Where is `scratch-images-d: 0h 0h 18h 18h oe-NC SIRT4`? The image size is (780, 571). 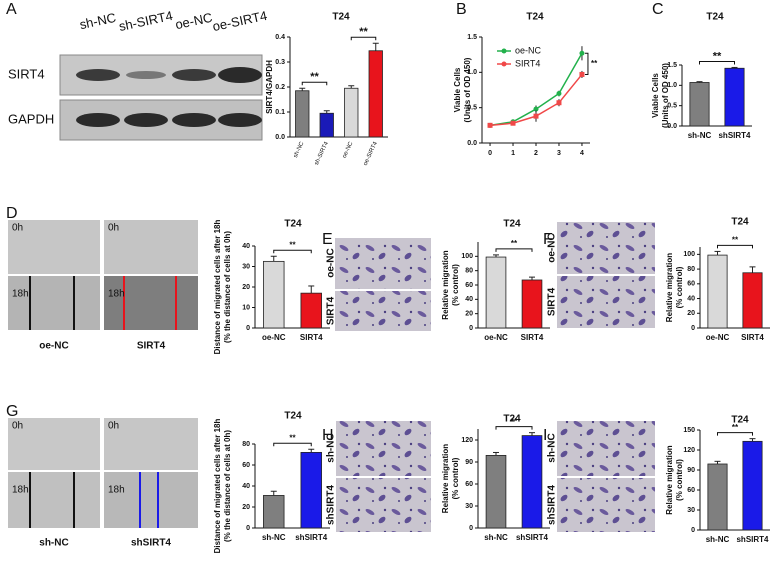
scratch-images-d: 0h 0h 18h 18h oe-NC SIRT4 is located at coordinates (103, 286).